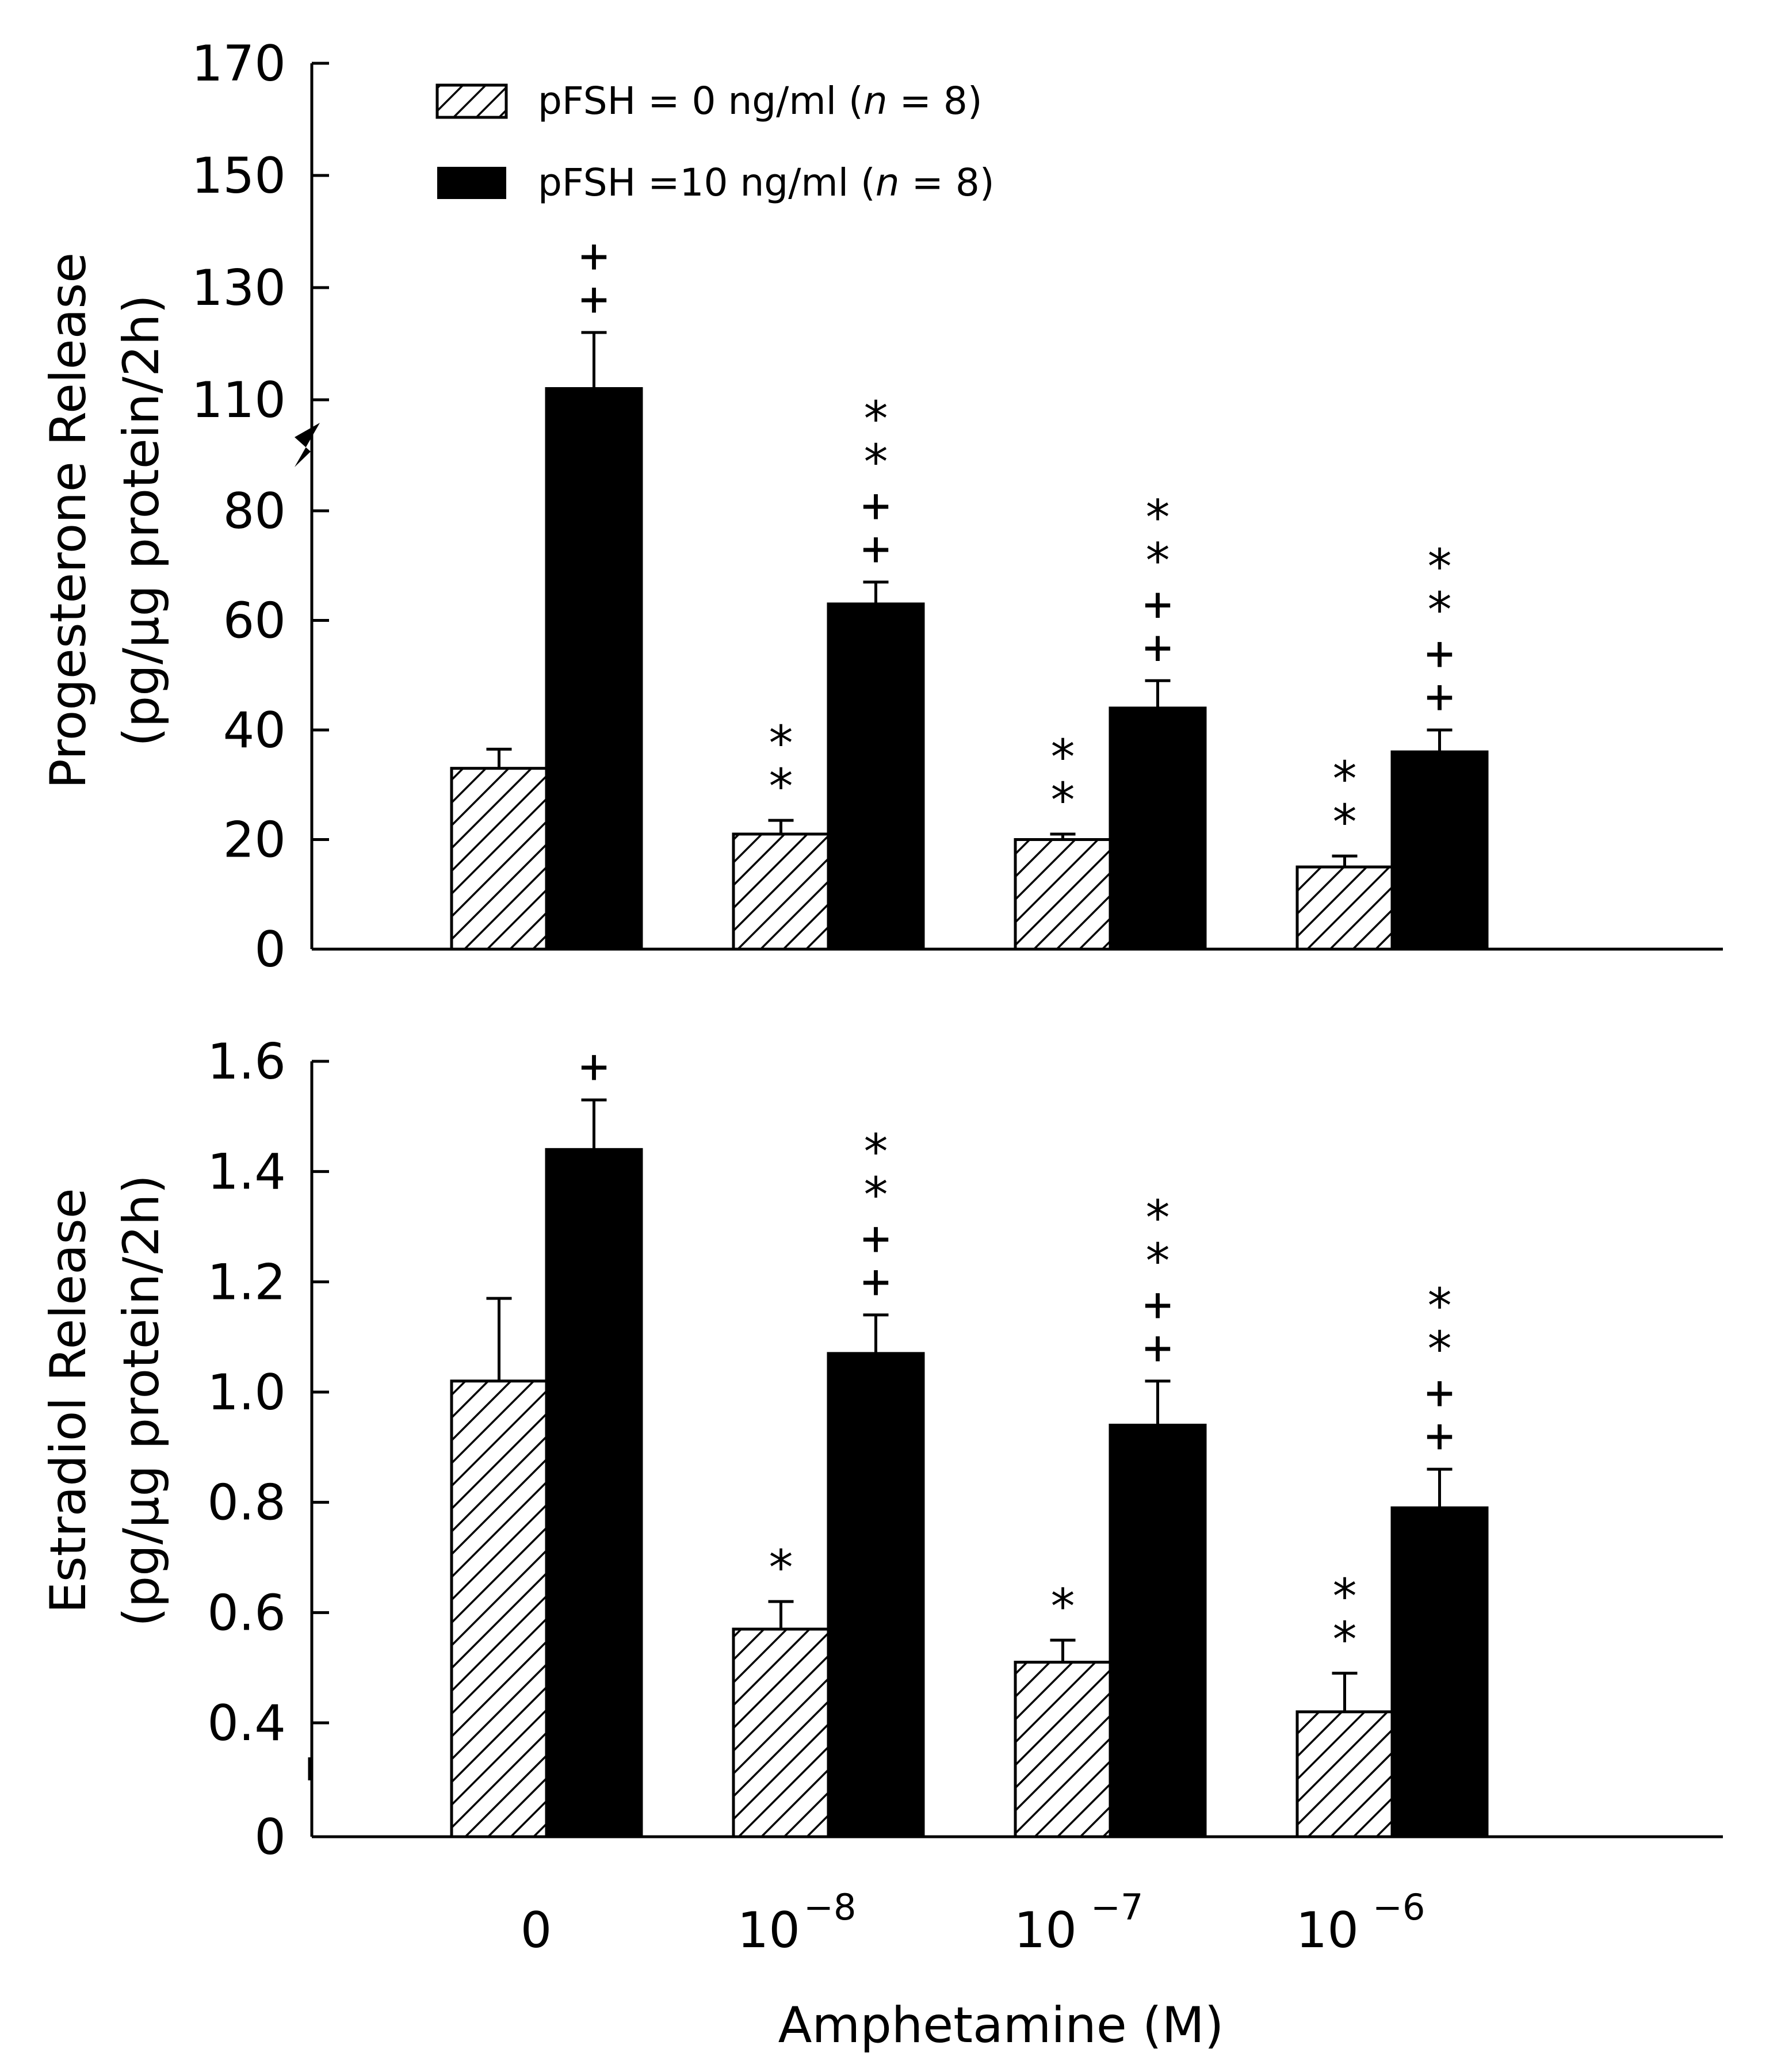  I want to click on progesterone-sig-0-3-1: *, so click(1344, 822).